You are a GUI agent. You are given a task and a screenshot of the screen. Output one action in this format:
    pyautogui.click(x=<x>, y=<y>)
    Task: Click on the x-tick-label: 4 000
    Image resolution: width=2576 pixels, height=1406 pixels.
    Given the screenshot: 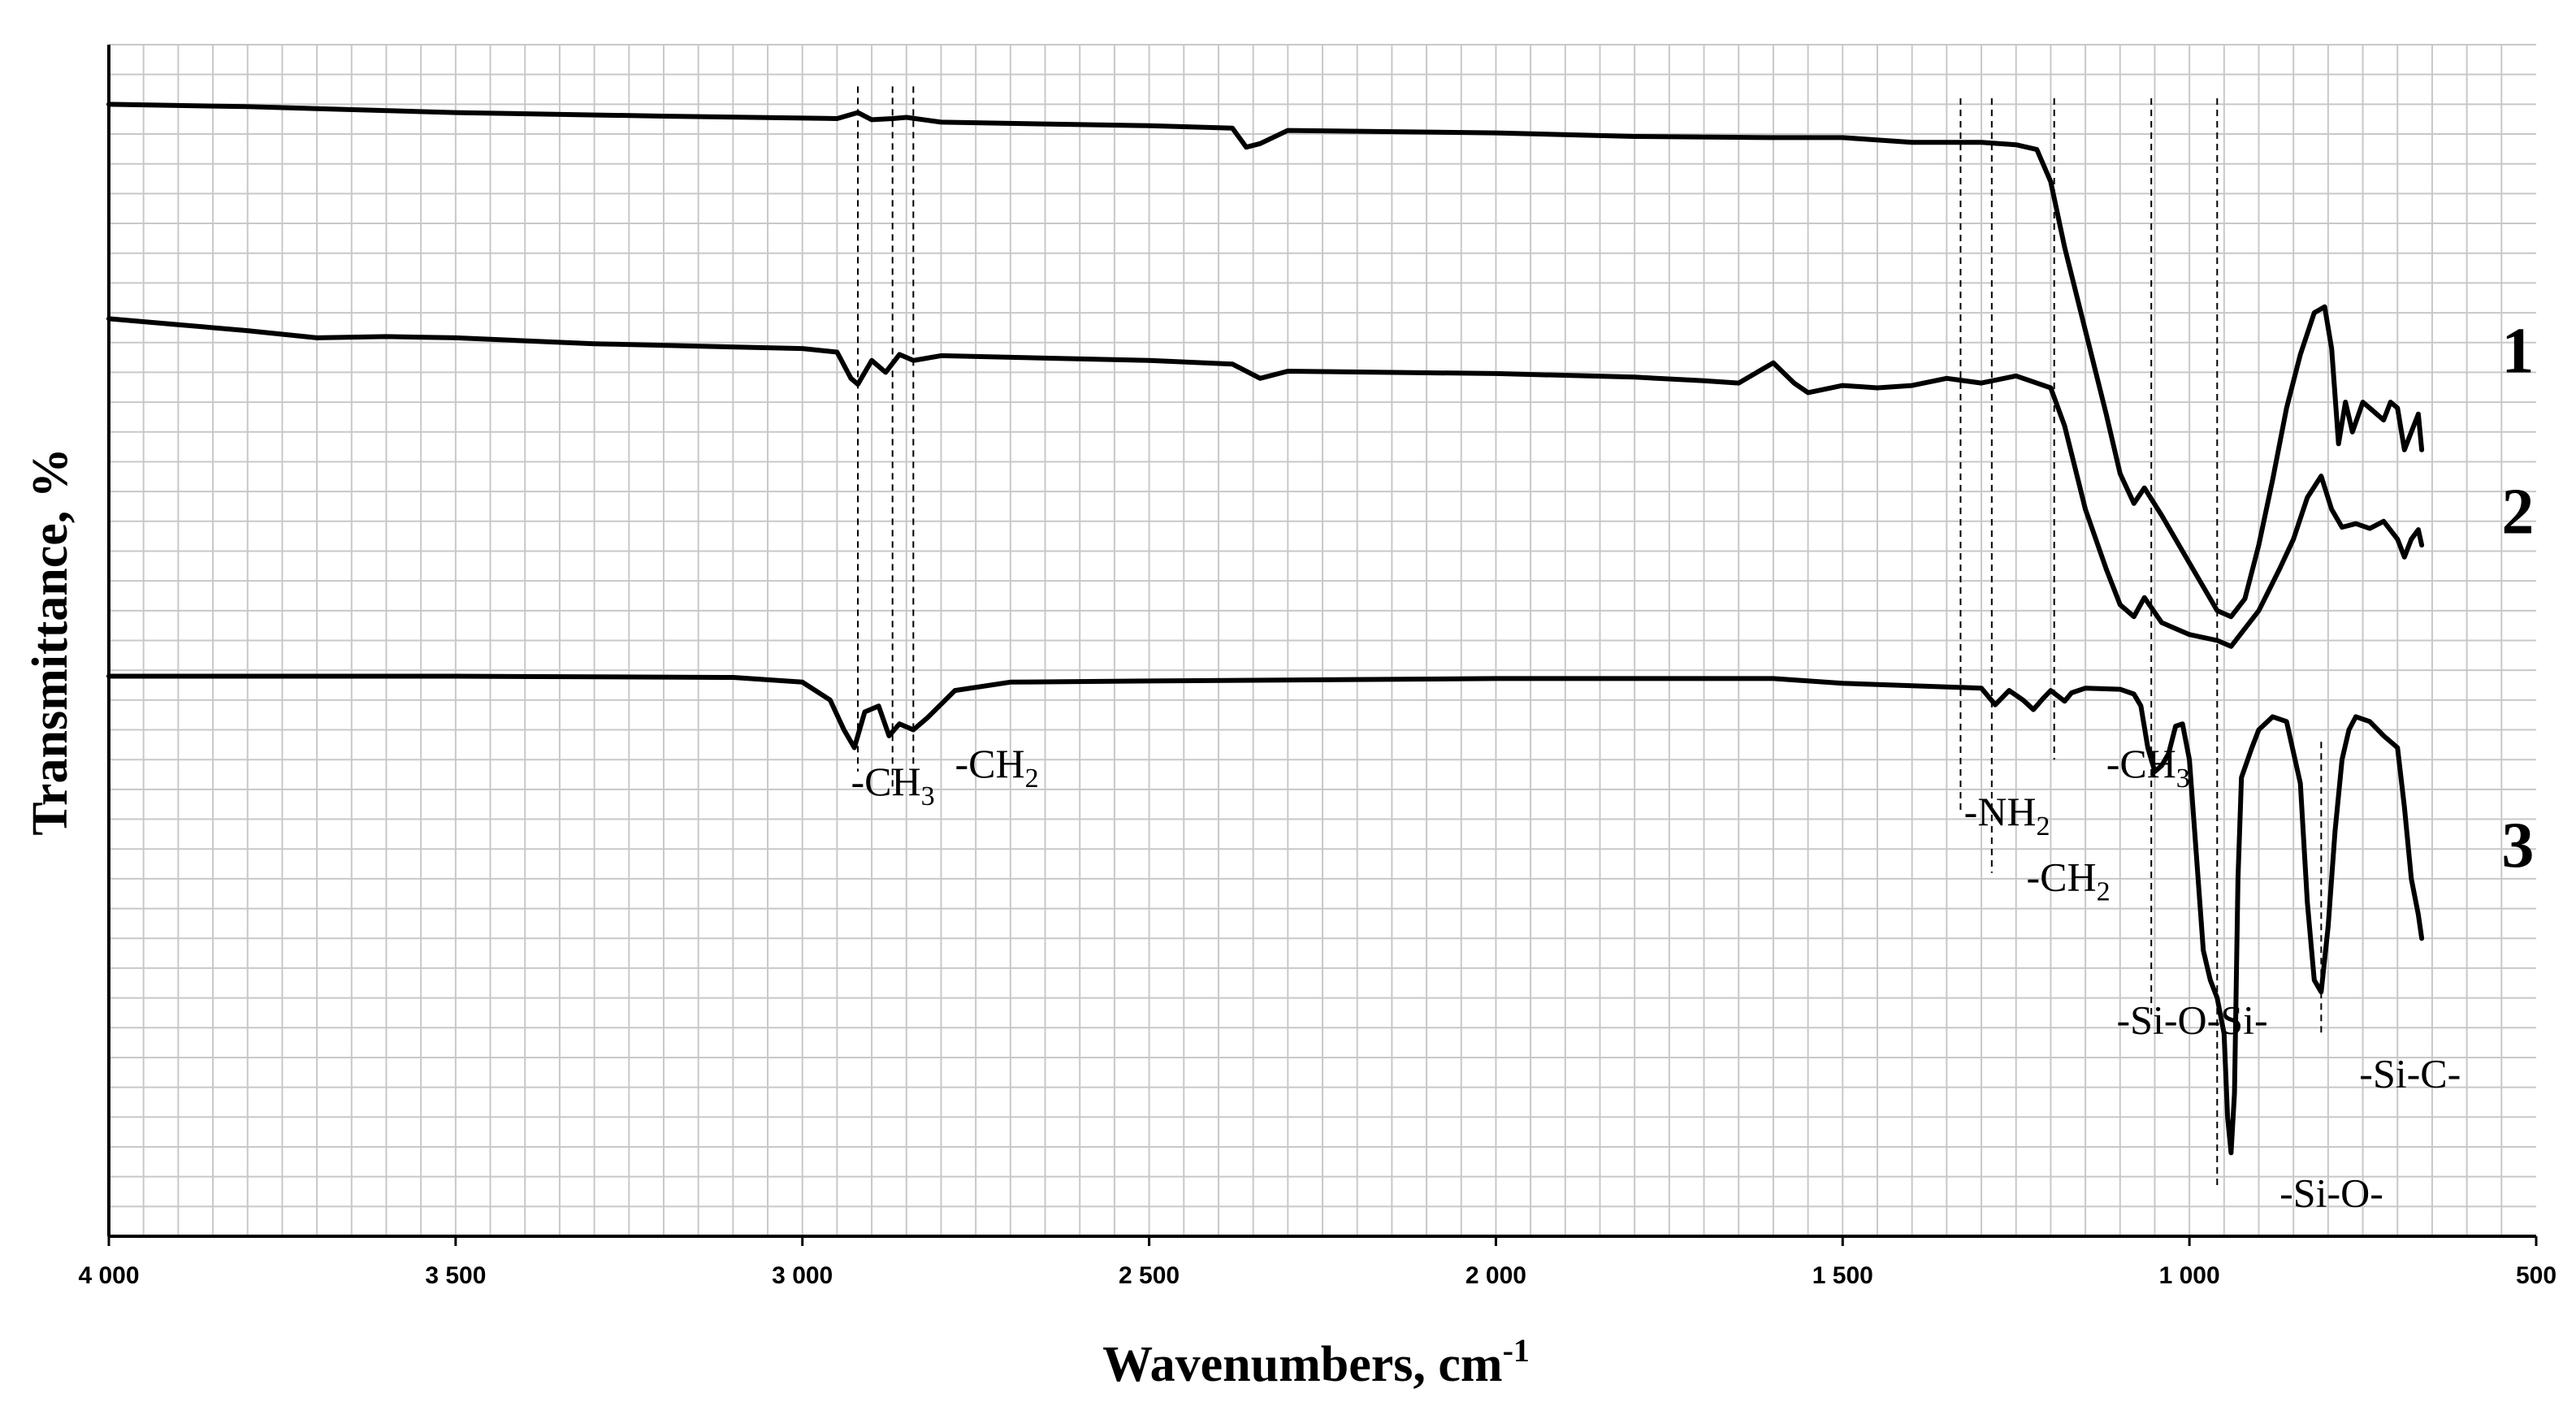 What is the action you would take?
    pyautogui.click(x=108, y=1275)
    